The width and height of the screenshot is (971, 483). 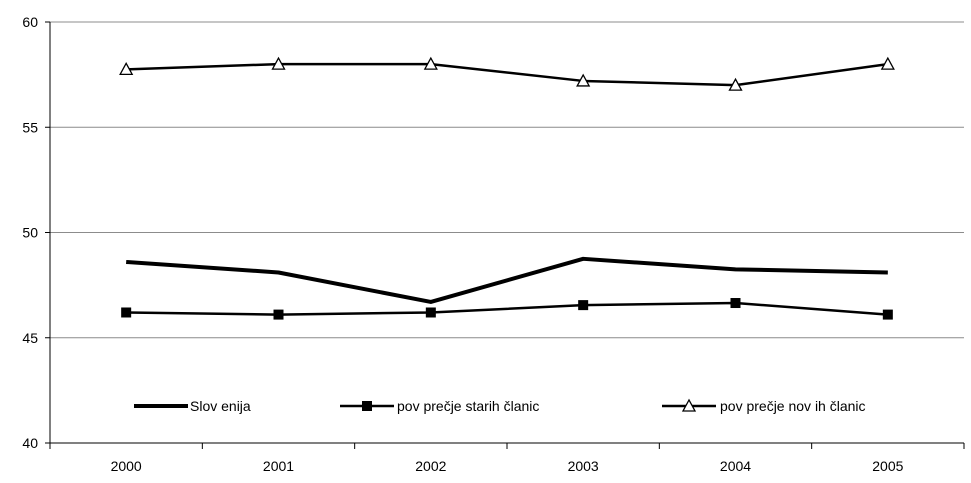 What do you see at coordinates (30, 443) in the screenshot?
I see `y-tick-label: 40` at bounding box center [30, 443].